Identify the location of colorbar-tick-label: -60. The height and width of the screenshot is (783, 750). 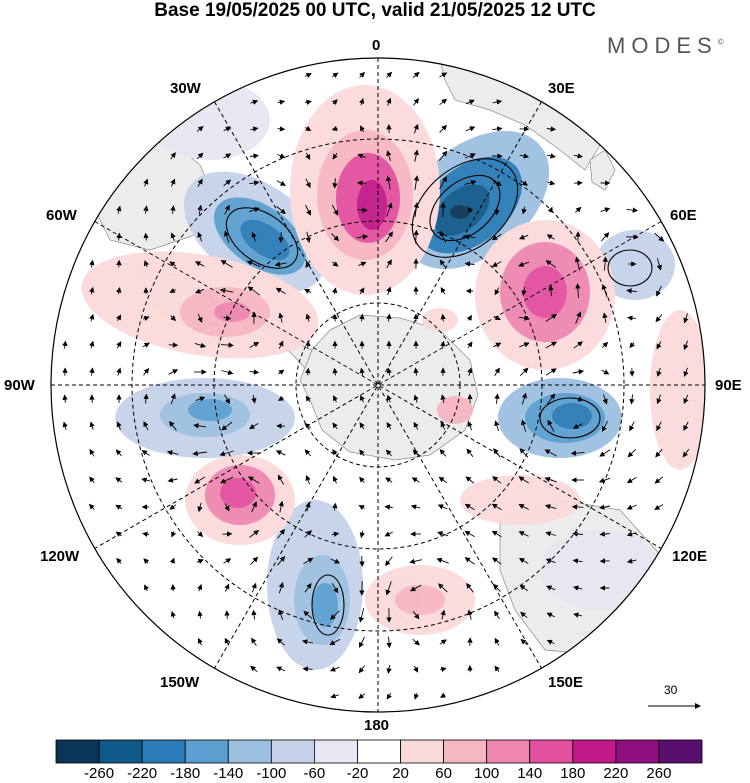
(314, 773).